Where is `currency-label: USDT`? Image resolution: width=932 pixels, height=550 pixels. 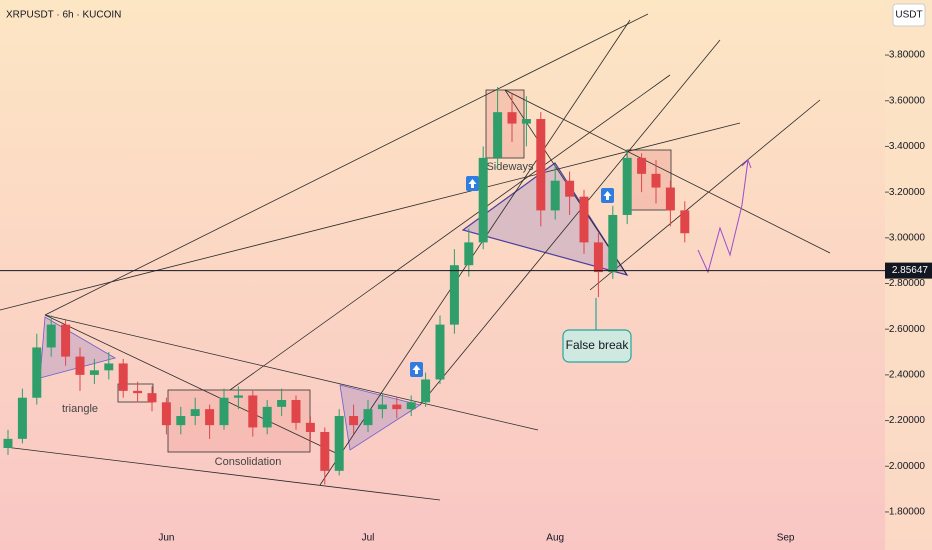 currency-label: USDT is located at coordinates (908, 15).